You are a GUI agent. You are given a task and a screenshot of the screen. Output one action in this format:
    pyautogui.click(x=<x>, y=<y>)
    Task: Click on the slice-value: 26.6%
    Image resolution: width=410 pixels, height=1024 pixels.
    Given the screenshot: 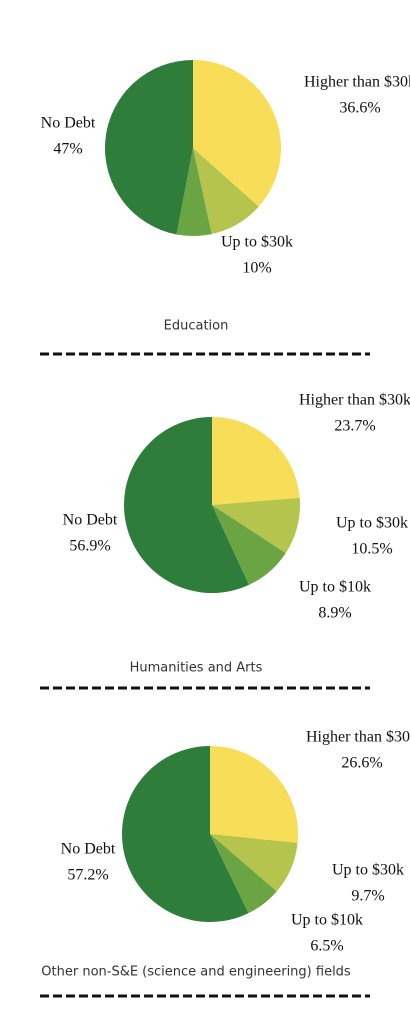 What is the action you would take?
    pyautogui.click(x=361, y=763)
    